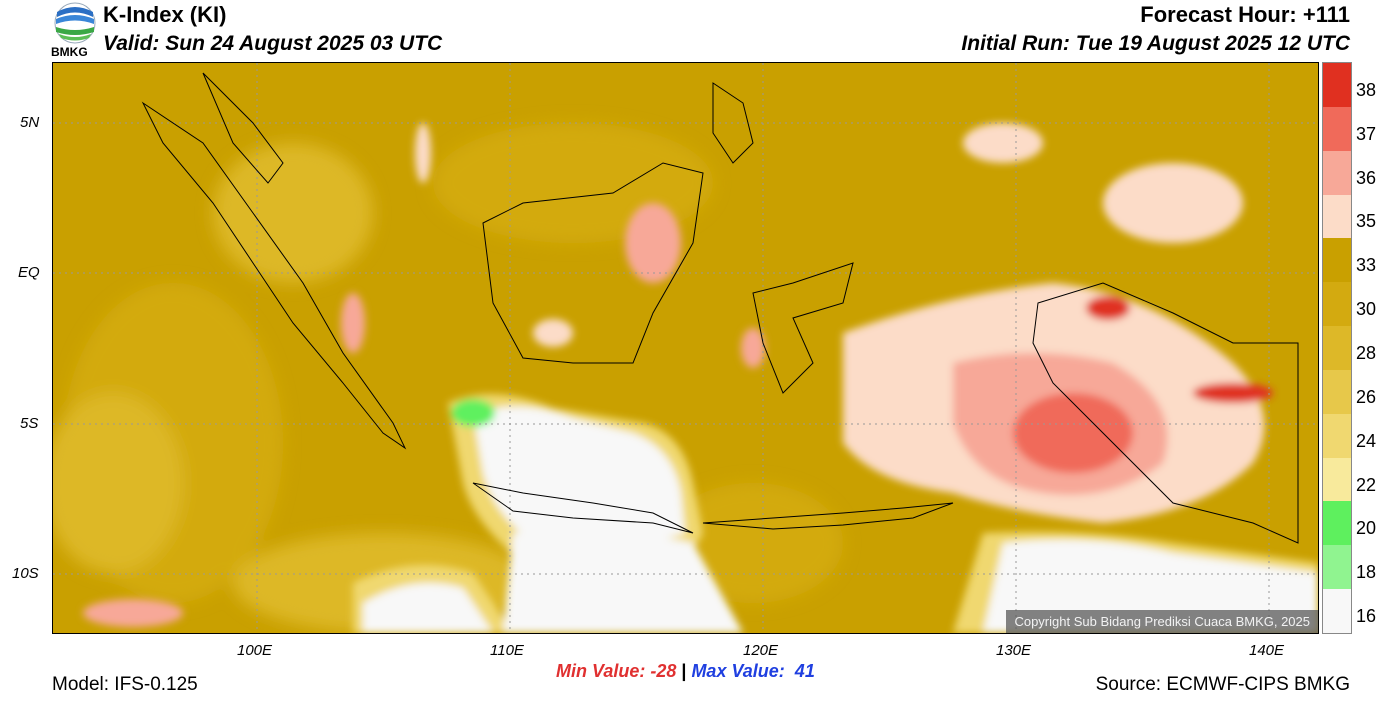 This screenshot has width=1400, height=709. Describe the element at coordinates (803, 328) in the screenshot. I see `sulawesi-coast` at that location.